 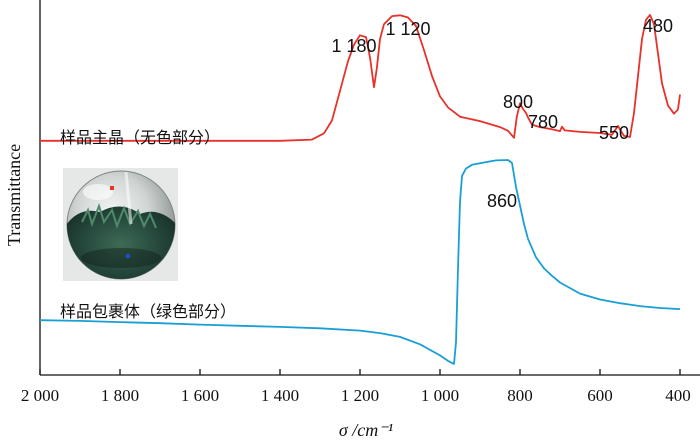 What do you see at coordinates (14, 195) in the screenshot?
I see `y-axis-title: Transmittance` at bounding box center [14, 195].